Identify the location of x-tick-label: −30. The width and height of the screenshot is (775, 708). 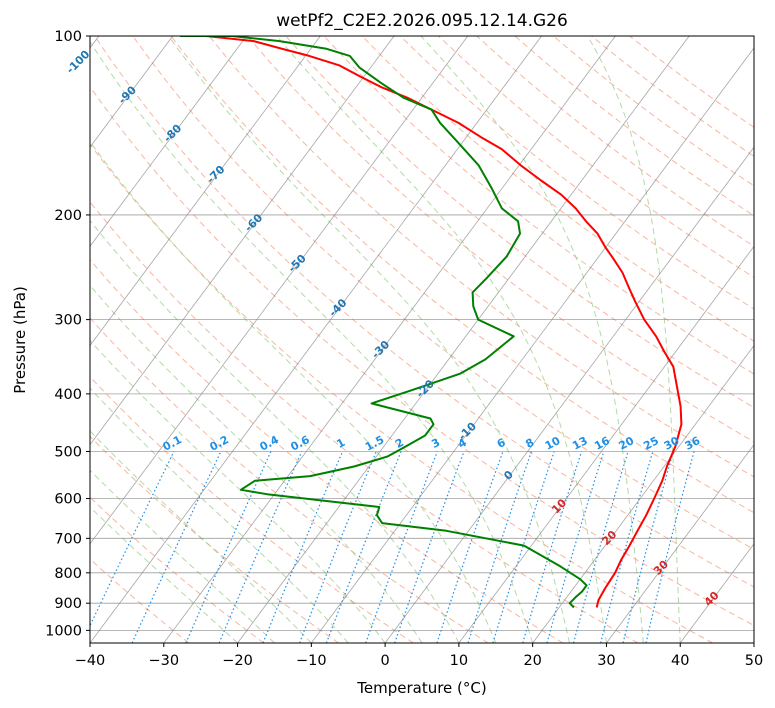
(163, 661).